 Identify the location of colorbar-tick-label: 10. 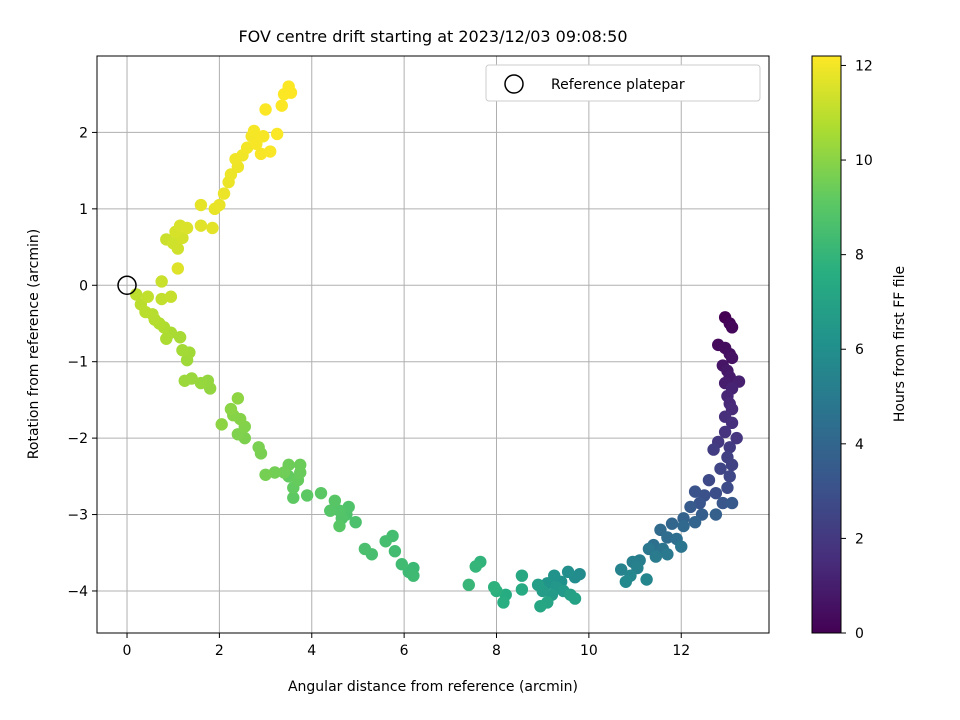
(864, 161).